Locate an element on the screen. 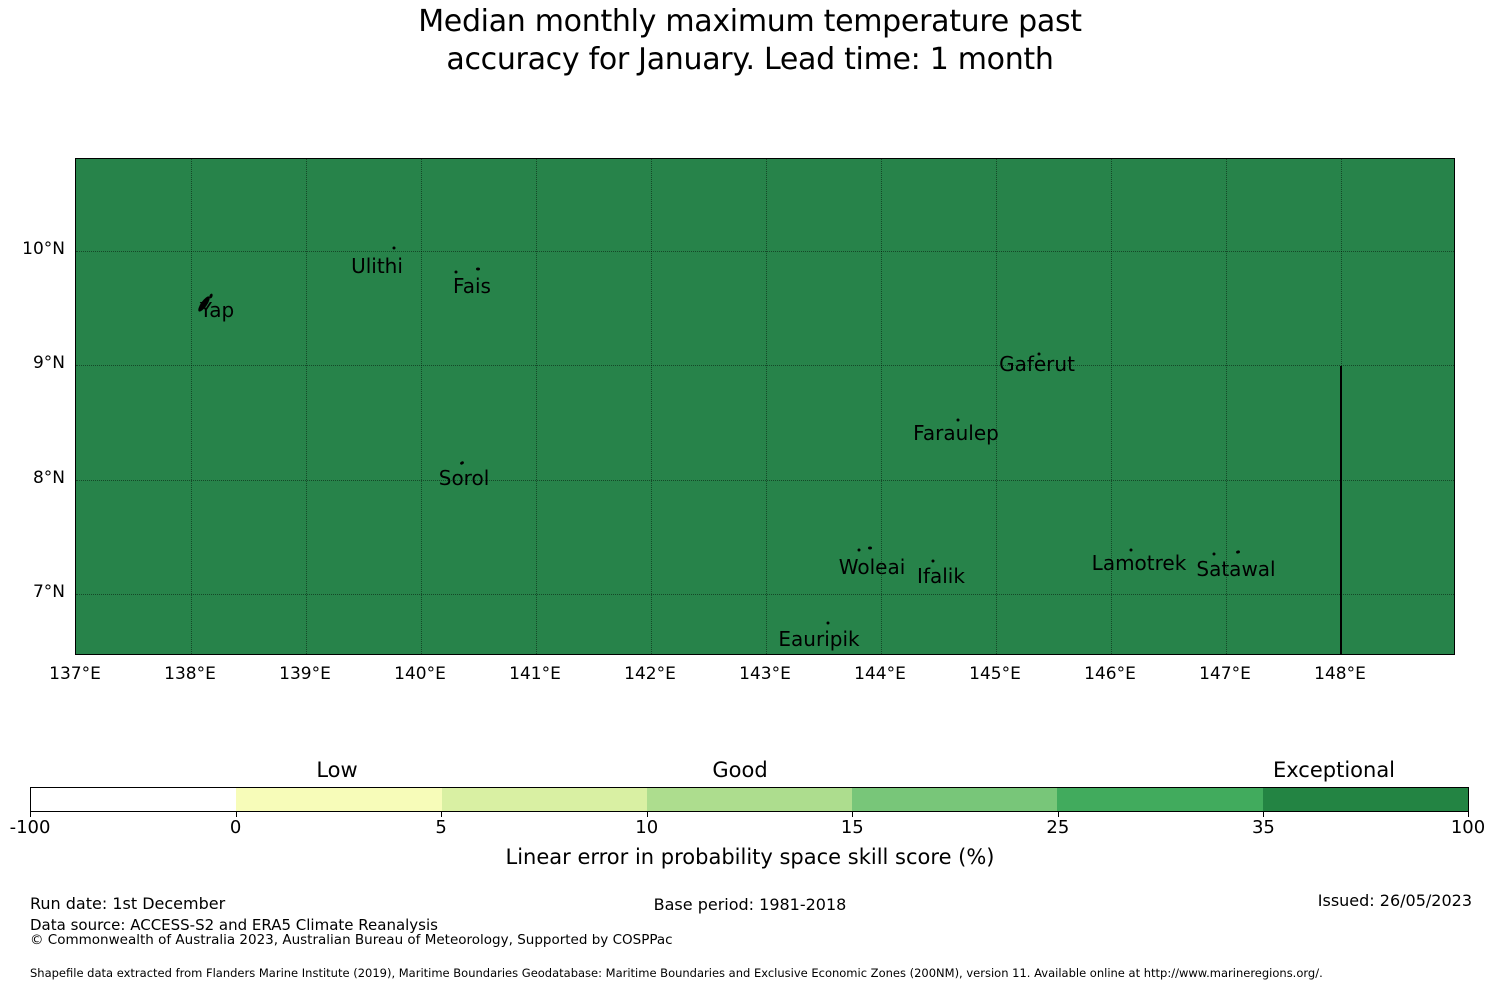 The height and width of the screenshot is (990, 1500). x-axis-tick-label: 146°E is located at coordinates (1110, 674).